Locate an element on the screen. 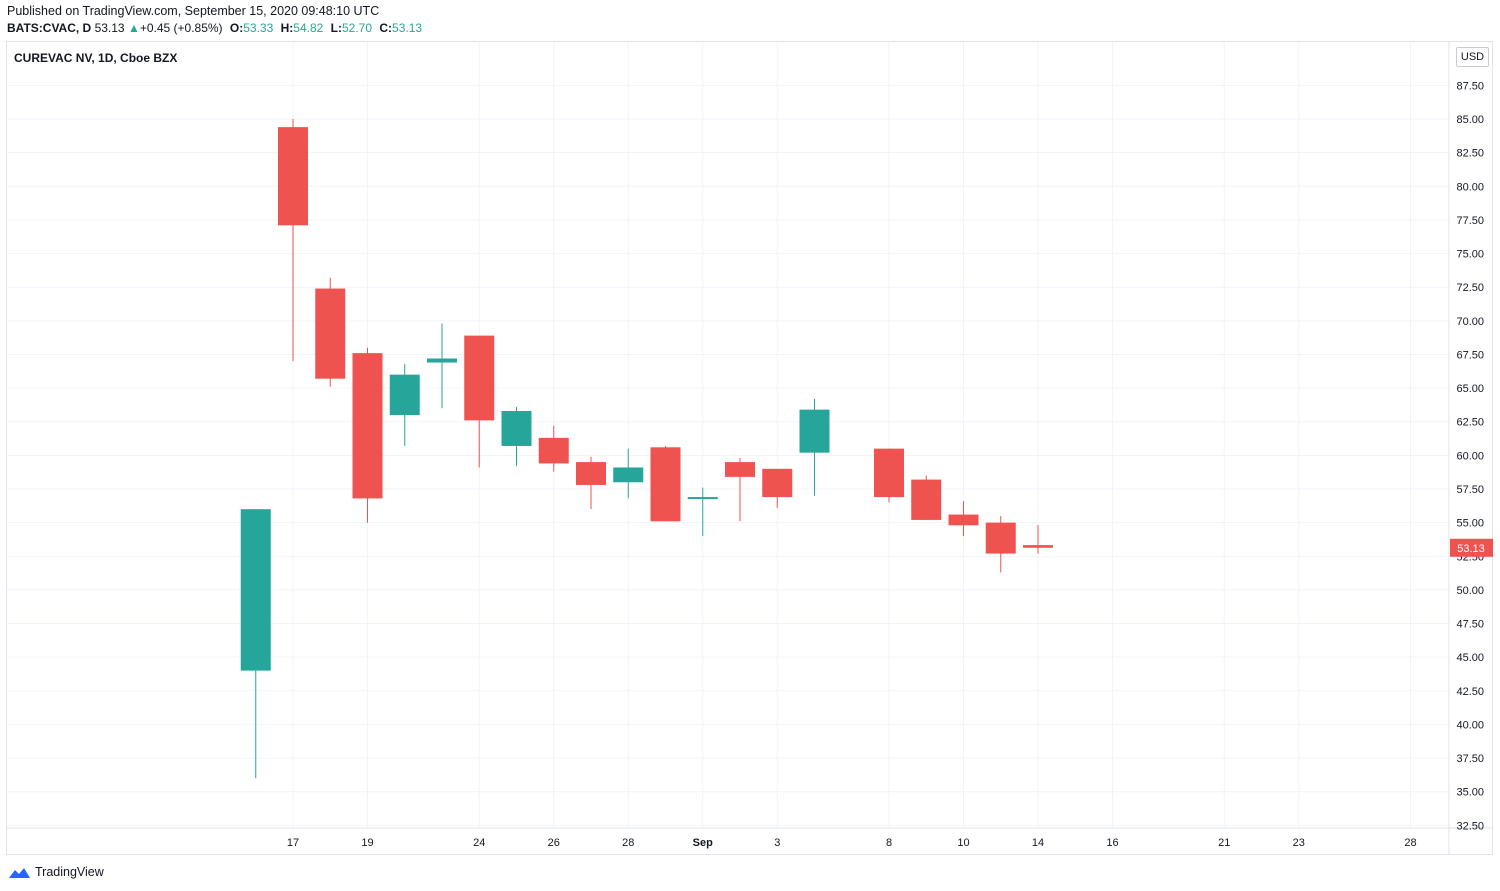  last-price-tag is located at coordinates (1471, 547).